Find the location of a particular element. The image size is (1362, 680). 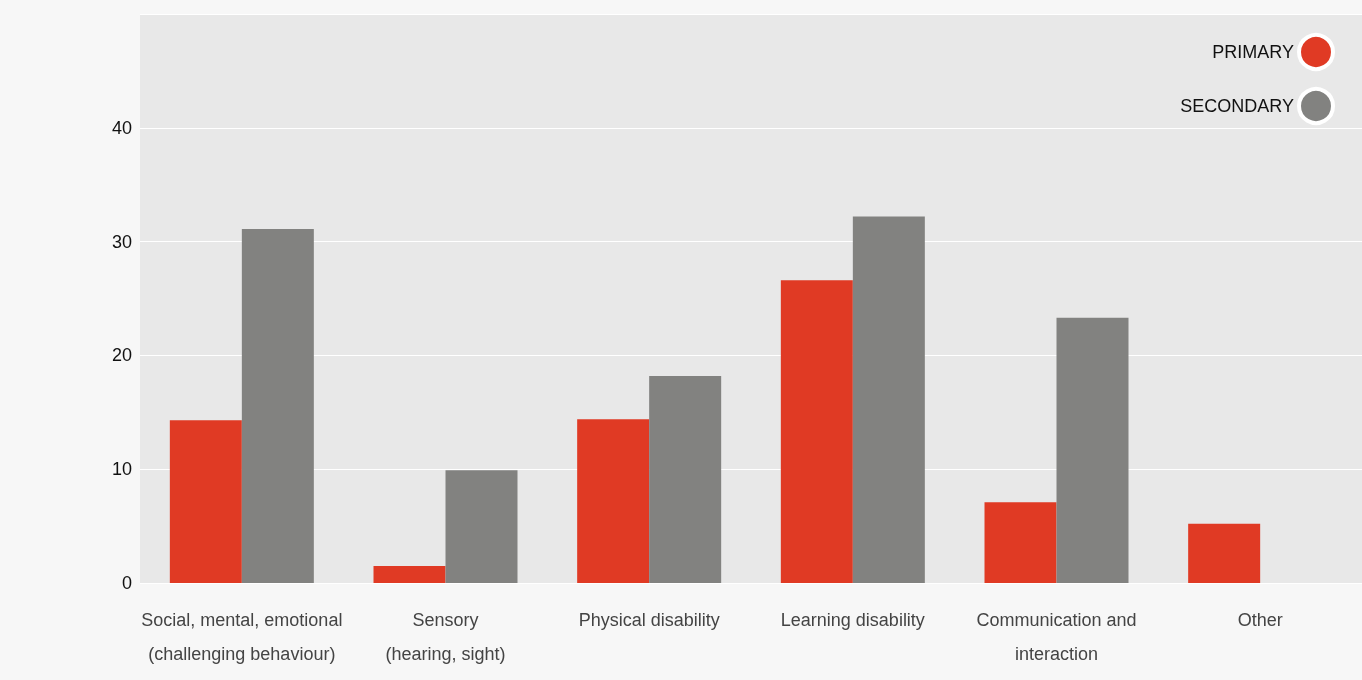

x-tick-label: Other is located at coordinates (1260, 620).